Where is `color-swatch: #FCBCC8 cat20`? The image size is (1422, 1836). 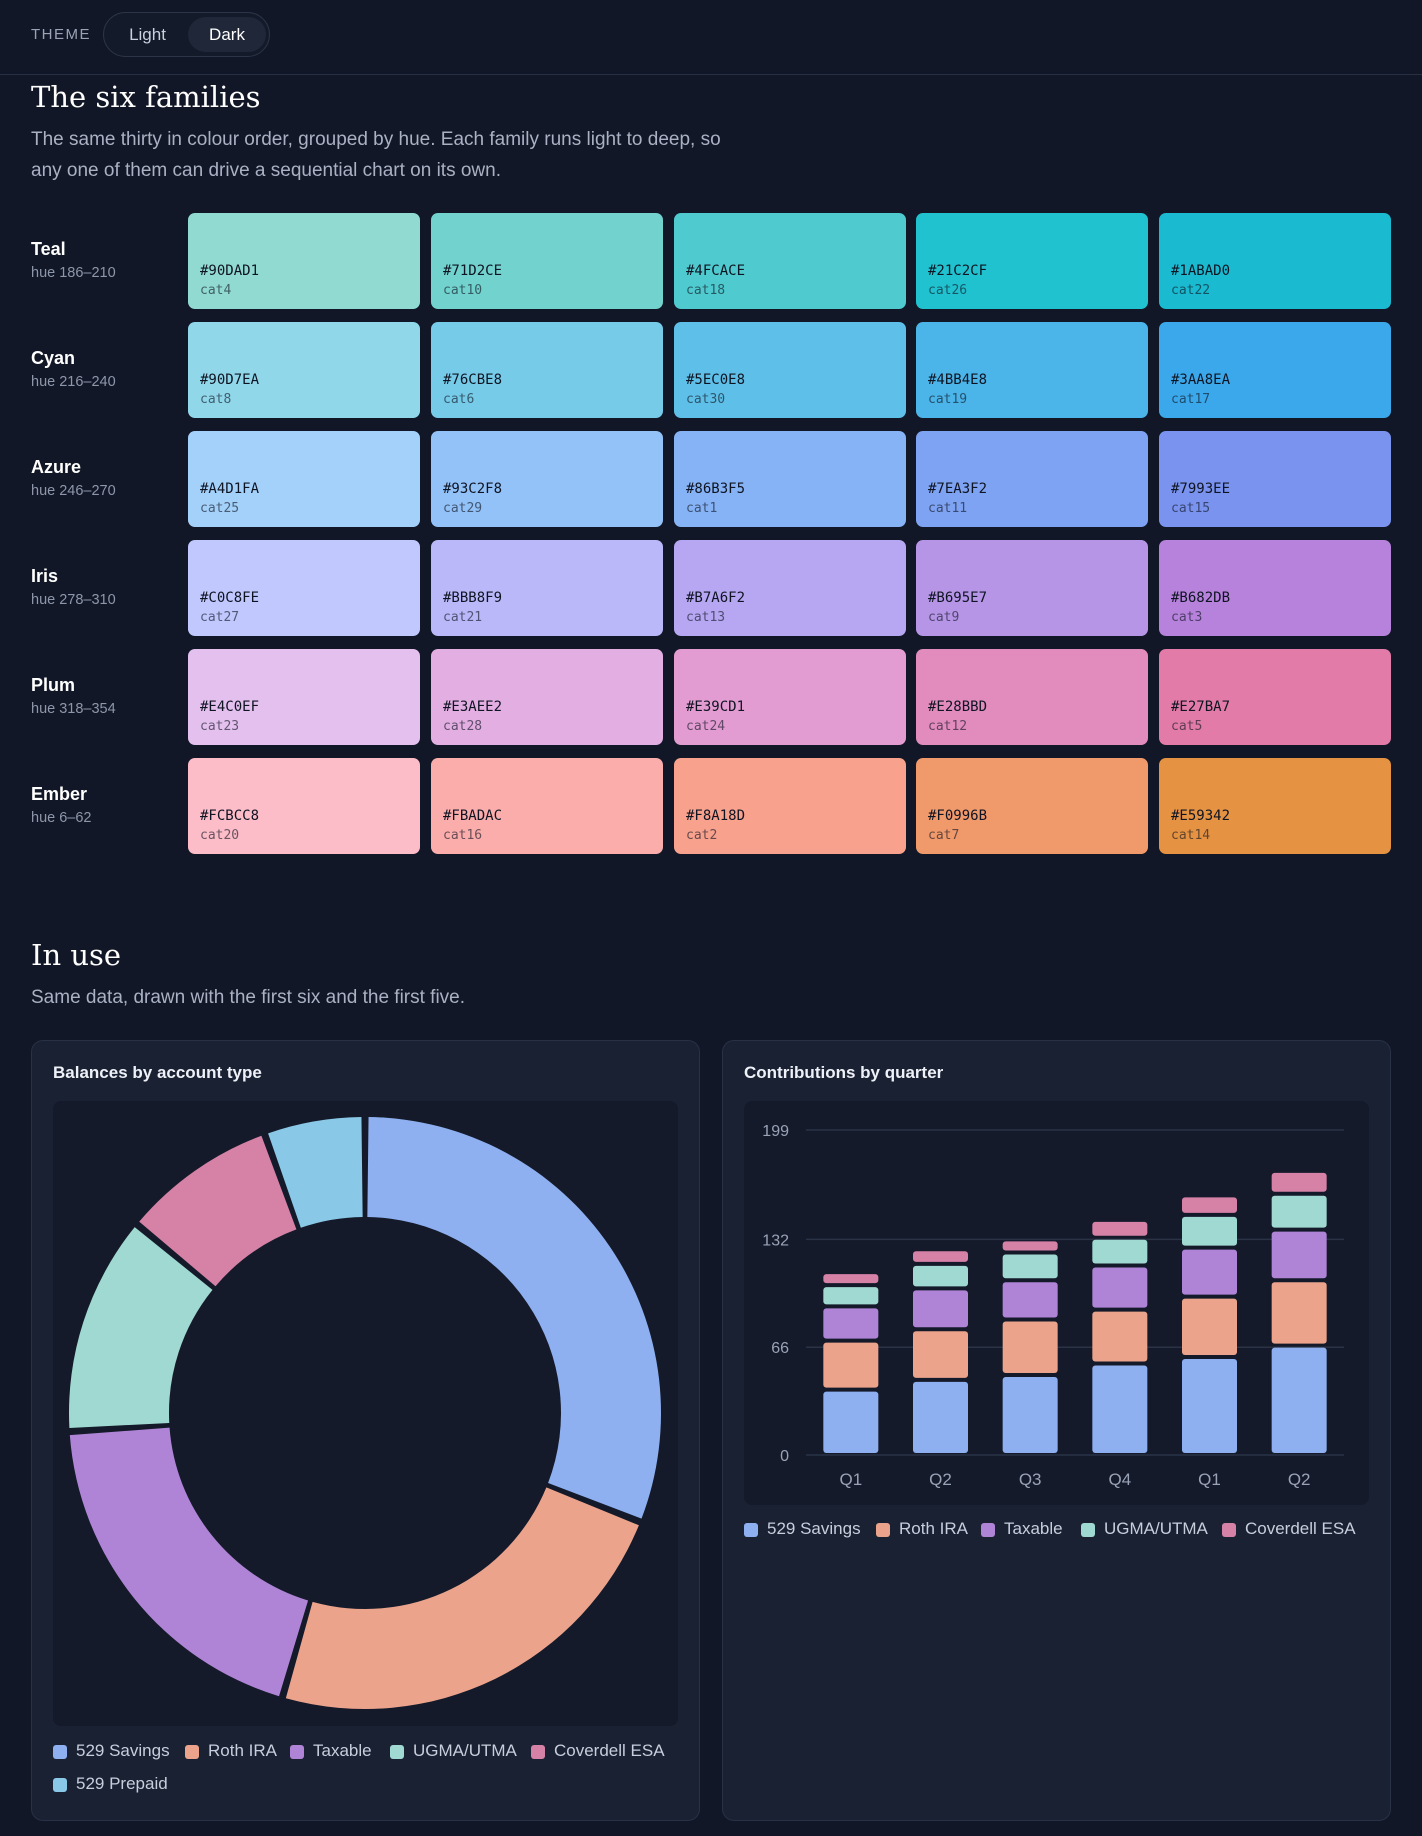
color-swatch: #FCBCC8 cat20 is located at coordinates (304, 806).